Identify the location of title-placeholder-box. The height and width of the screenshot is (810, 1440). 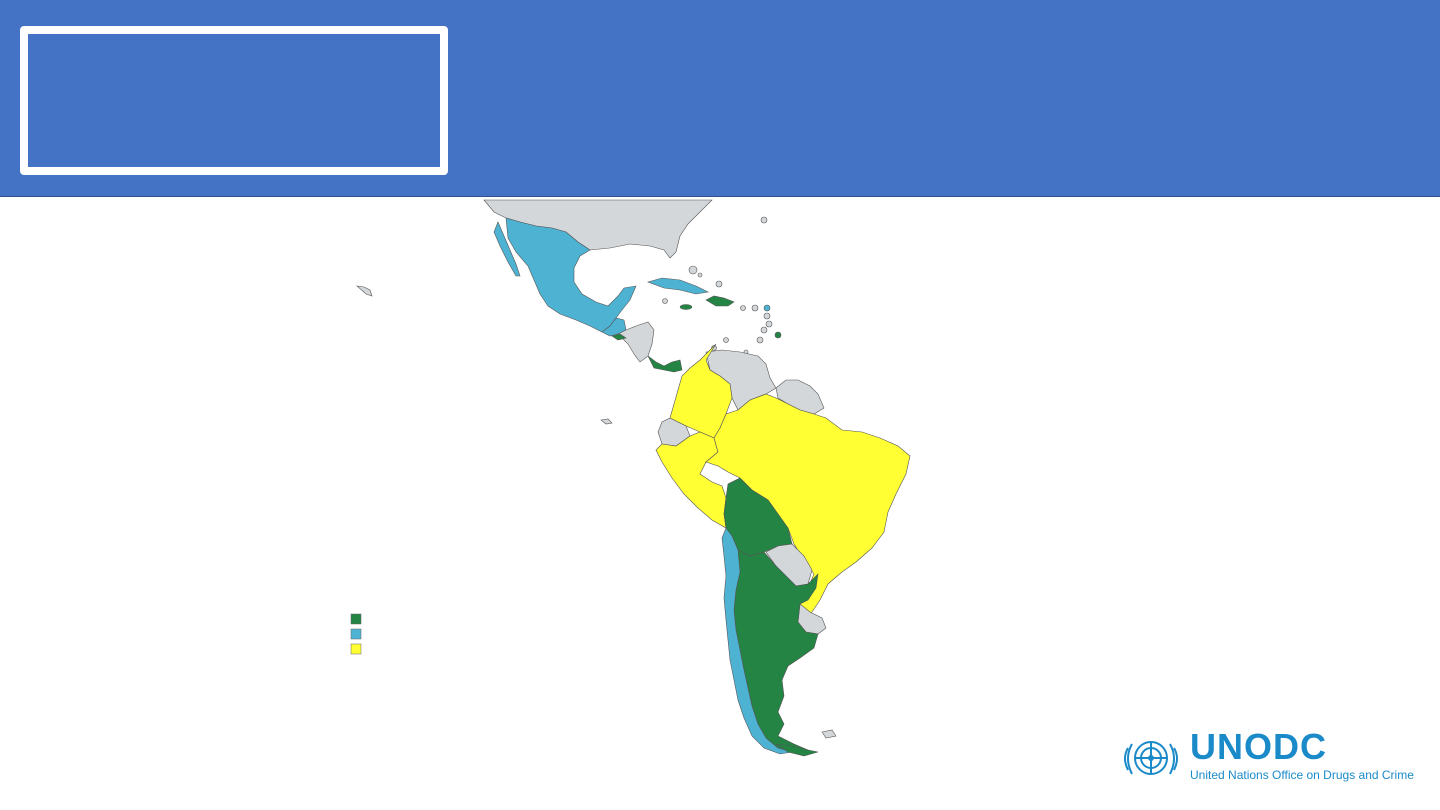
(234, 100).